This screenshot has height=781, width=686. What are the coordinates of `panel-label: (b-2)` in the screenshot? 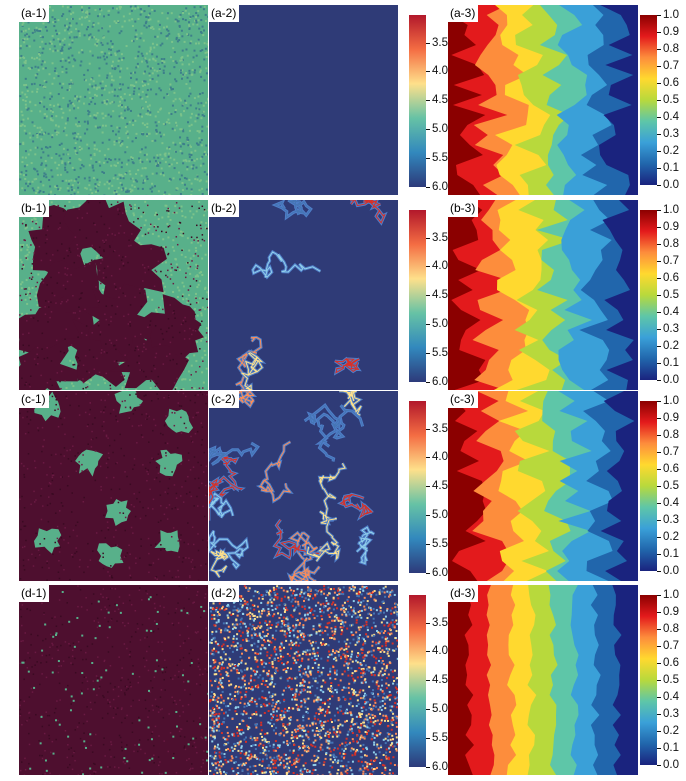 It's located at (224, 208).